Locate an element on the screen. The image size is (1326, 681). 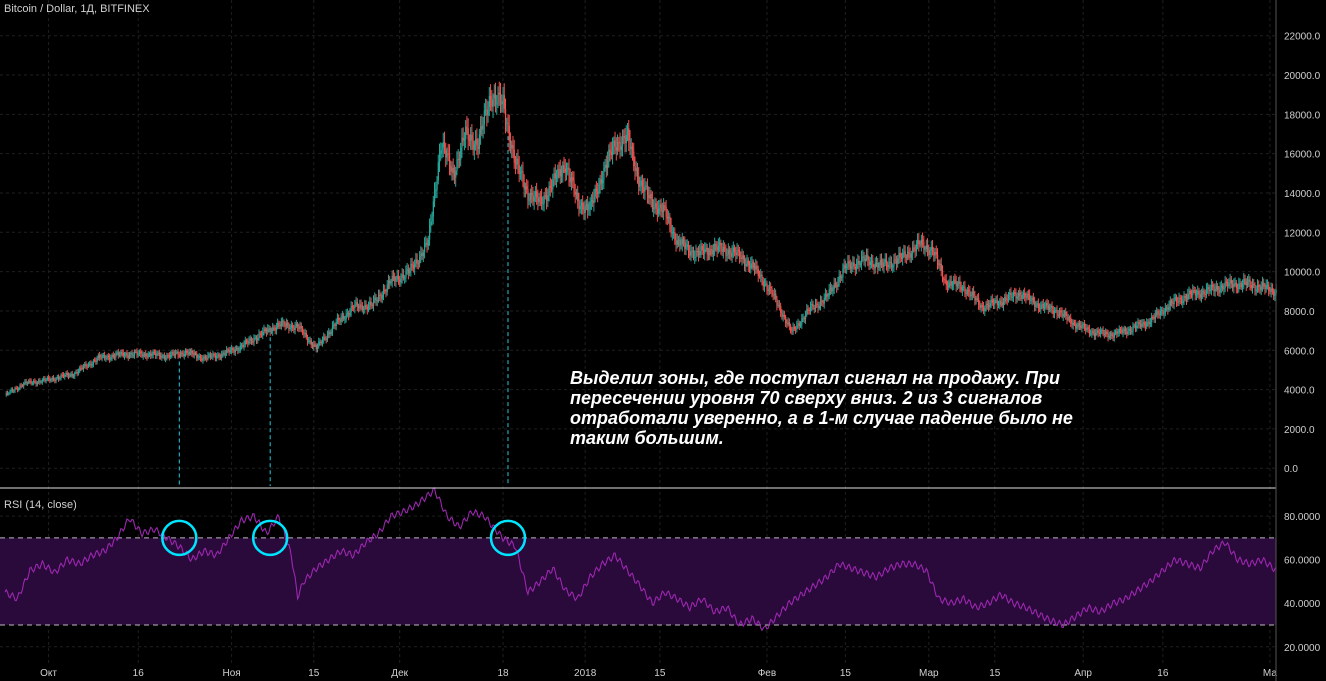
time-tick-label: Фев is located at coordinates (767, 673).